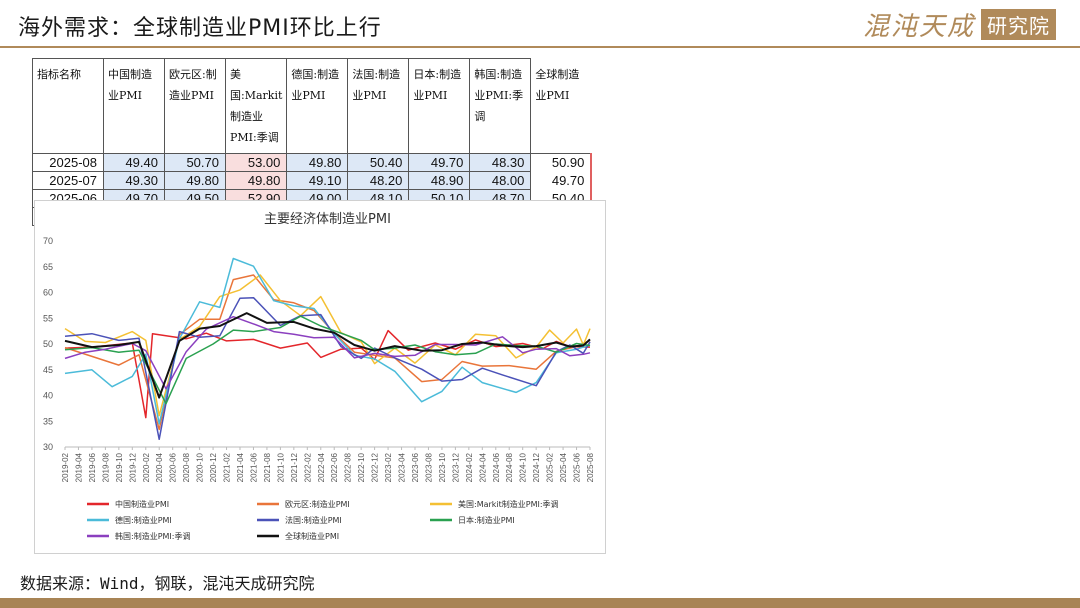  I want to click on x-tick-label: 2019-08, so click(105, 467).